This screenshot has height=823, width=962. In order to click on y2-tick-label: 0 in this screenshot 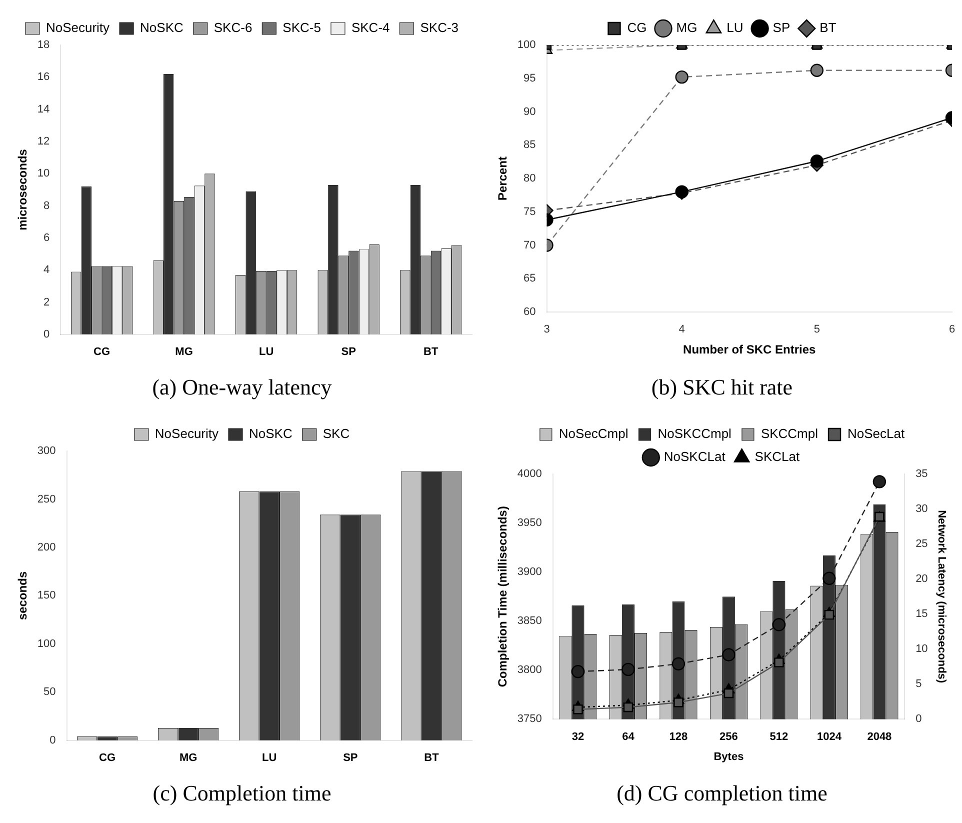, I will do `click(919, 719)`.